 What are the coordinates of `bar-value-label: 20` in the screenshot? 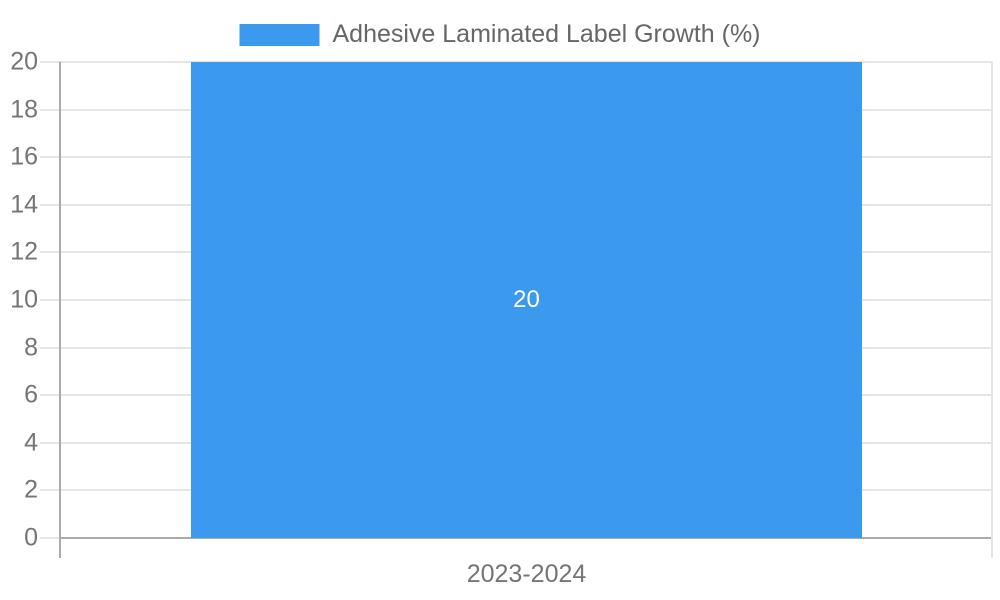 It's located at (526, 299).